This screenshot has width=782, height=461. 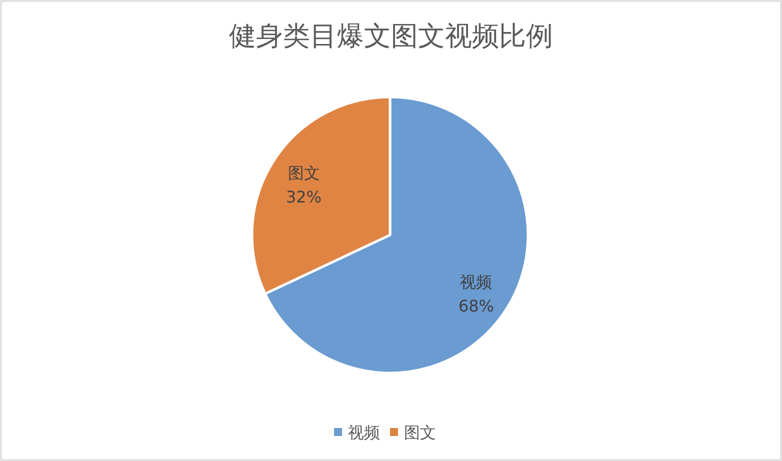 What do you see at coordinates (304, 172) in the screenshot?
I see `slice-label: 图文` at bounding box center [304, 172].